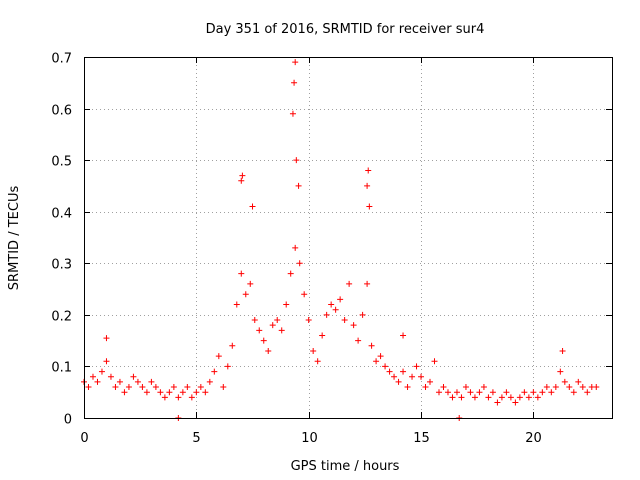 The image size is (640, 480). Describe the element at coordinates (61, 240) in the screenshot. I see `y-tick-labels: 0 0.1 0.2 0.3 0.4 0.5 0.6 0.7` at that location.